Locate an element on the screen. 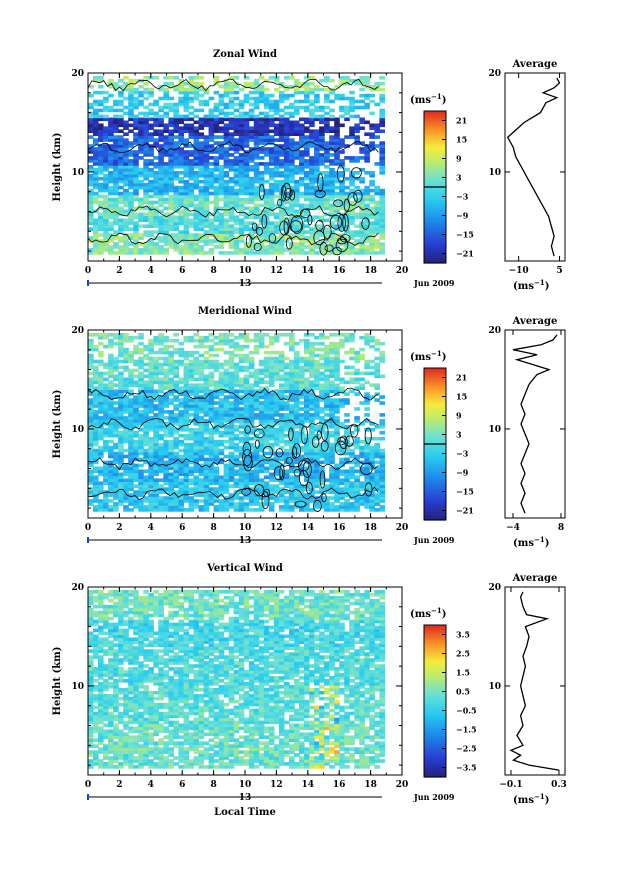 This screenshot has height=873, width=617. colorbar-segment is located at coordinates (435, 151).